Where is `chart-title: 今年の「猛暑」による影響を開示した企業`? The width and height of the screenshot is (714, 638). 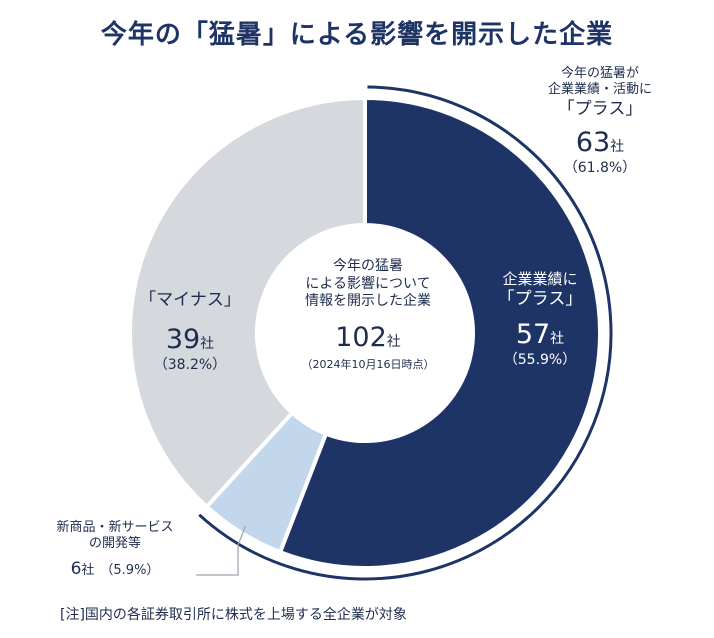
chart-title: 今年の「猛暑」による影響を開示した企業 is located at coordinates (357, 35).